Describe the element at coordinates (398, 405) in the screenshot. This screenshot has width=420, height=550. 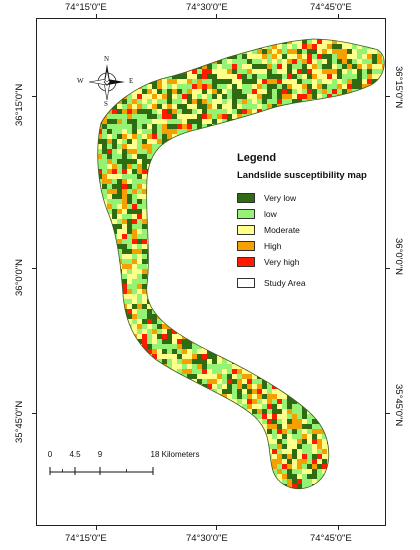
I see `coord-right-3: 35°45'0"N` at that location.